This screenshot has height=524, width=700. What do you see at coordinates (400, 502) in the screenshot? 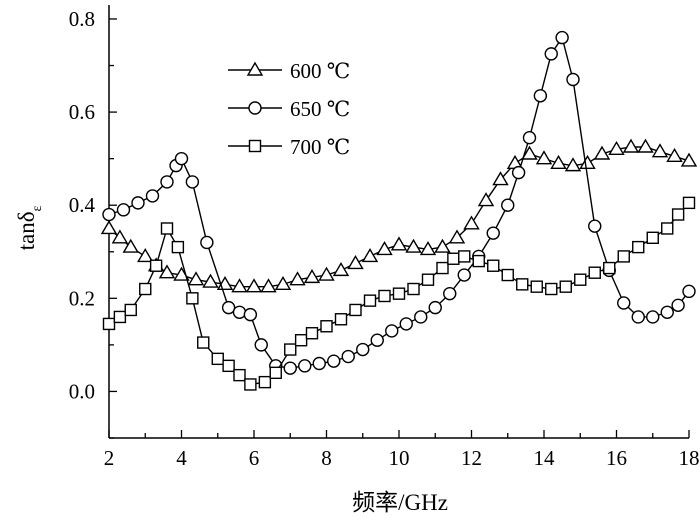
I see `x-axis-label: 频率/GHz` at bounding box center [400, 502].